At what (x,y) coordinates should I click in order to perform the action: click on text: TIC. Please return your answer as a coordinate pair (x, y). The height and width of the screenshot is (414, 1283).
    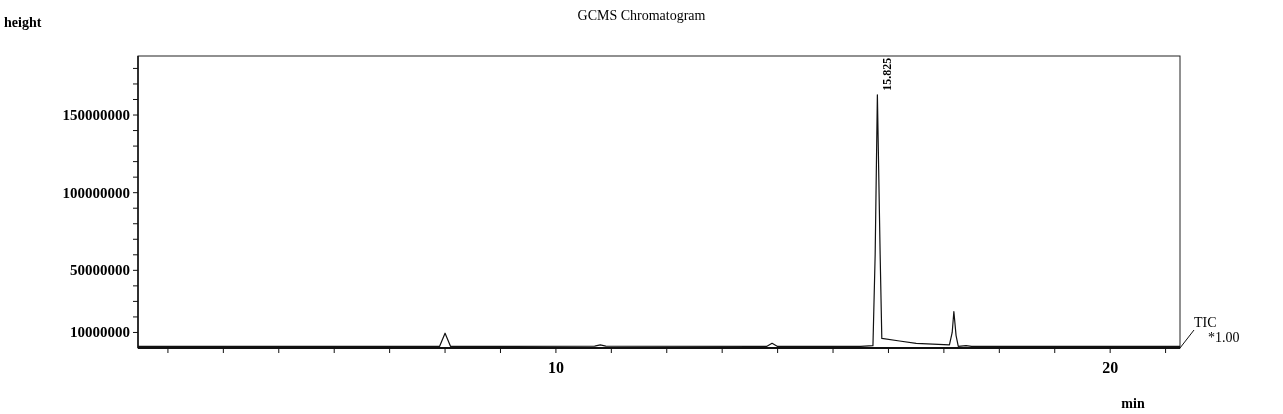
    Looking at the image, I should click on (1205, 322).